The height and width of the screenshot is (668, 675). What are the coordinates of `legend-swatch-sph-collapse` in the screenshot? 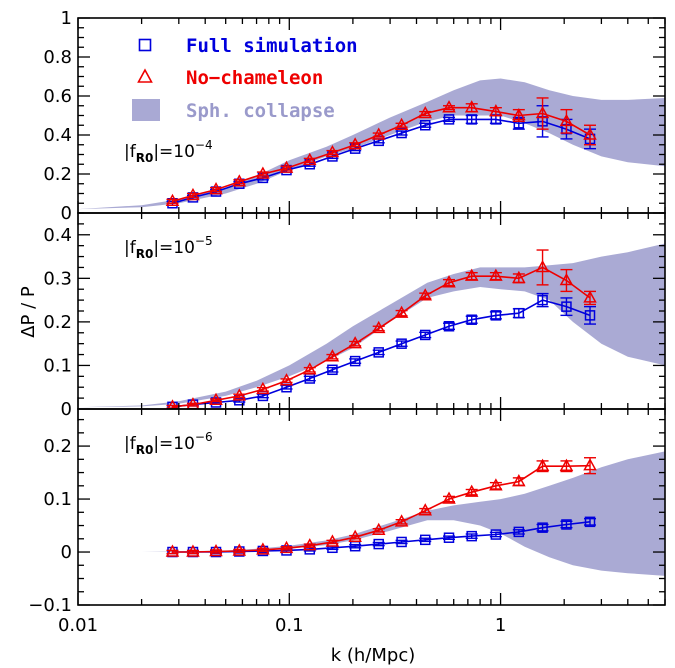 It's located at (146, 110).